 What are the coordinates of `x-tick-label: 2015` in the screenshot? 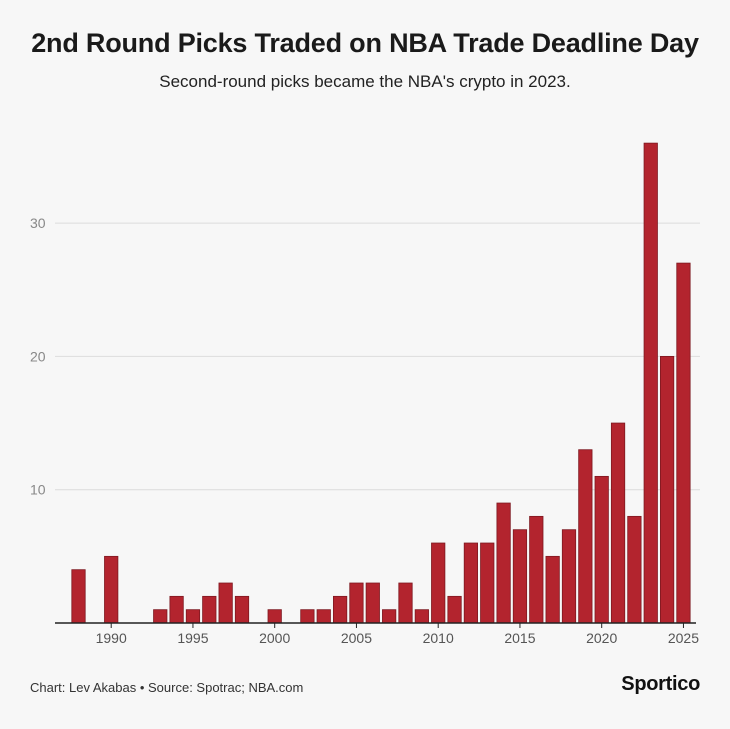 It's located at (519, 638).